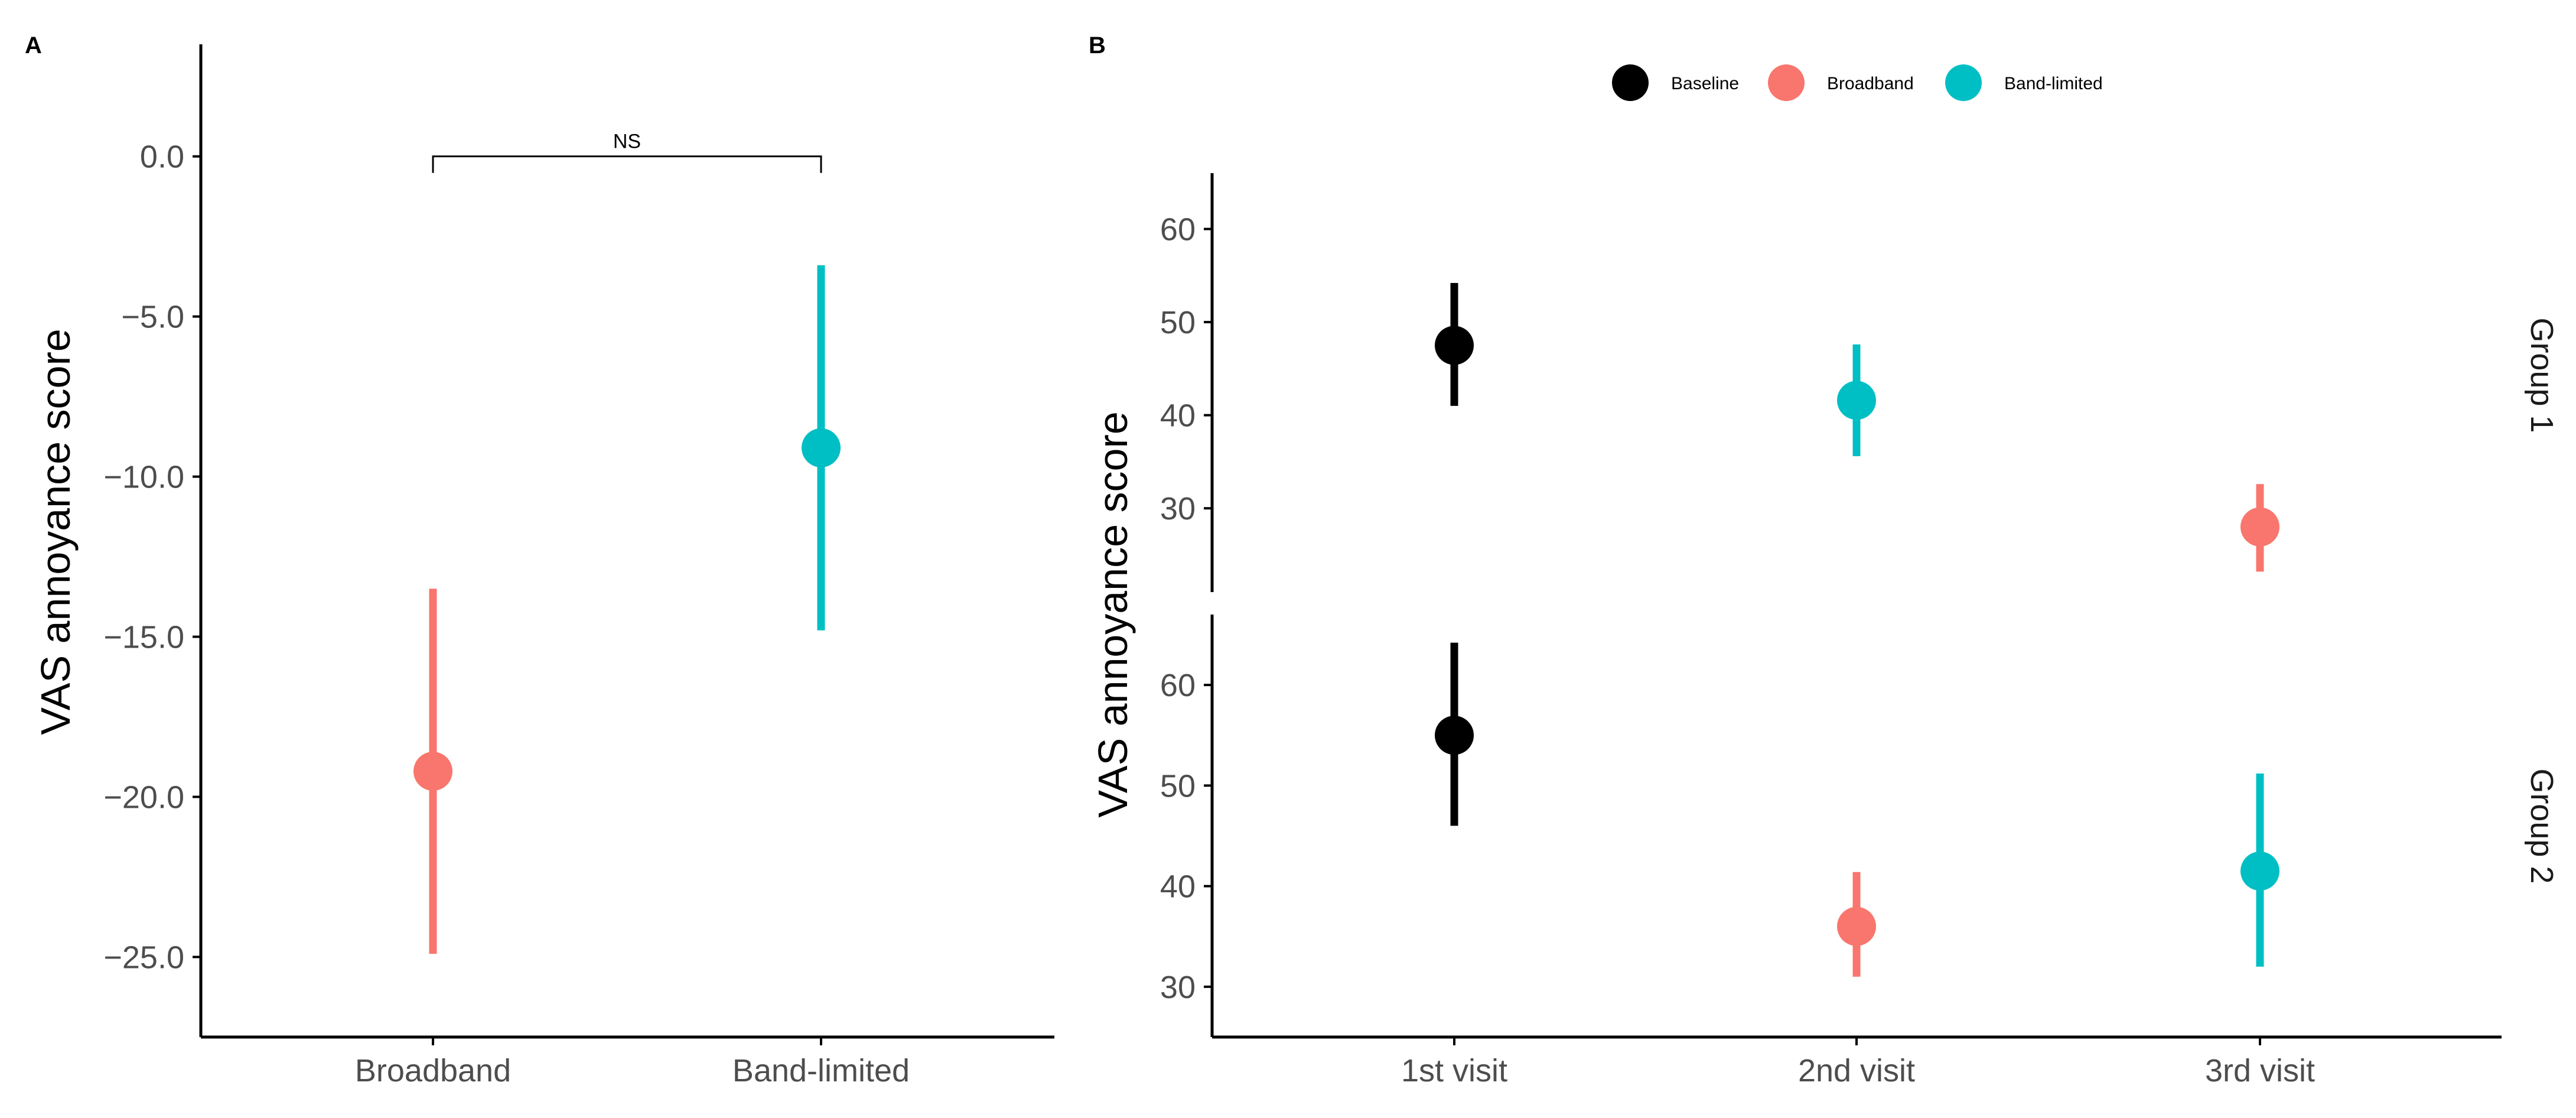 This screenshot has width=2576, height=1118. What do you see at coordinates (1178, 685) in the screenshot?
I see `facet-2-y-tick-label: 60` at bounding box center [1178, 685].